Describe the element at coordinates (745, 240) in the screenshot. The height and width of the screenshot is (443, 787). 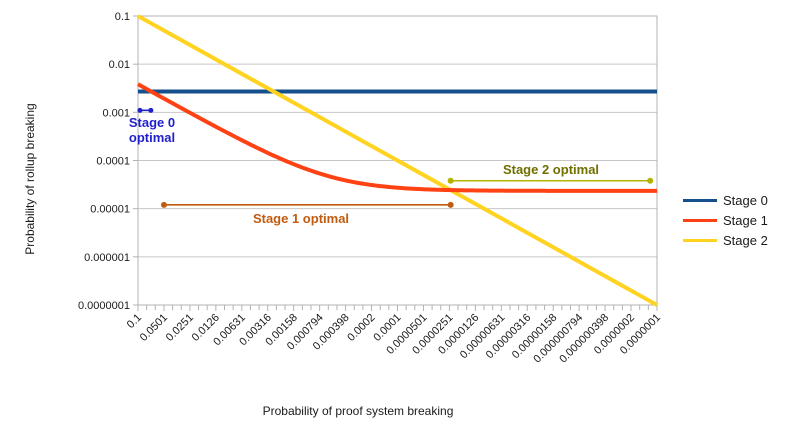
I see `legend-label-stage-2: Stage 2` at that location.